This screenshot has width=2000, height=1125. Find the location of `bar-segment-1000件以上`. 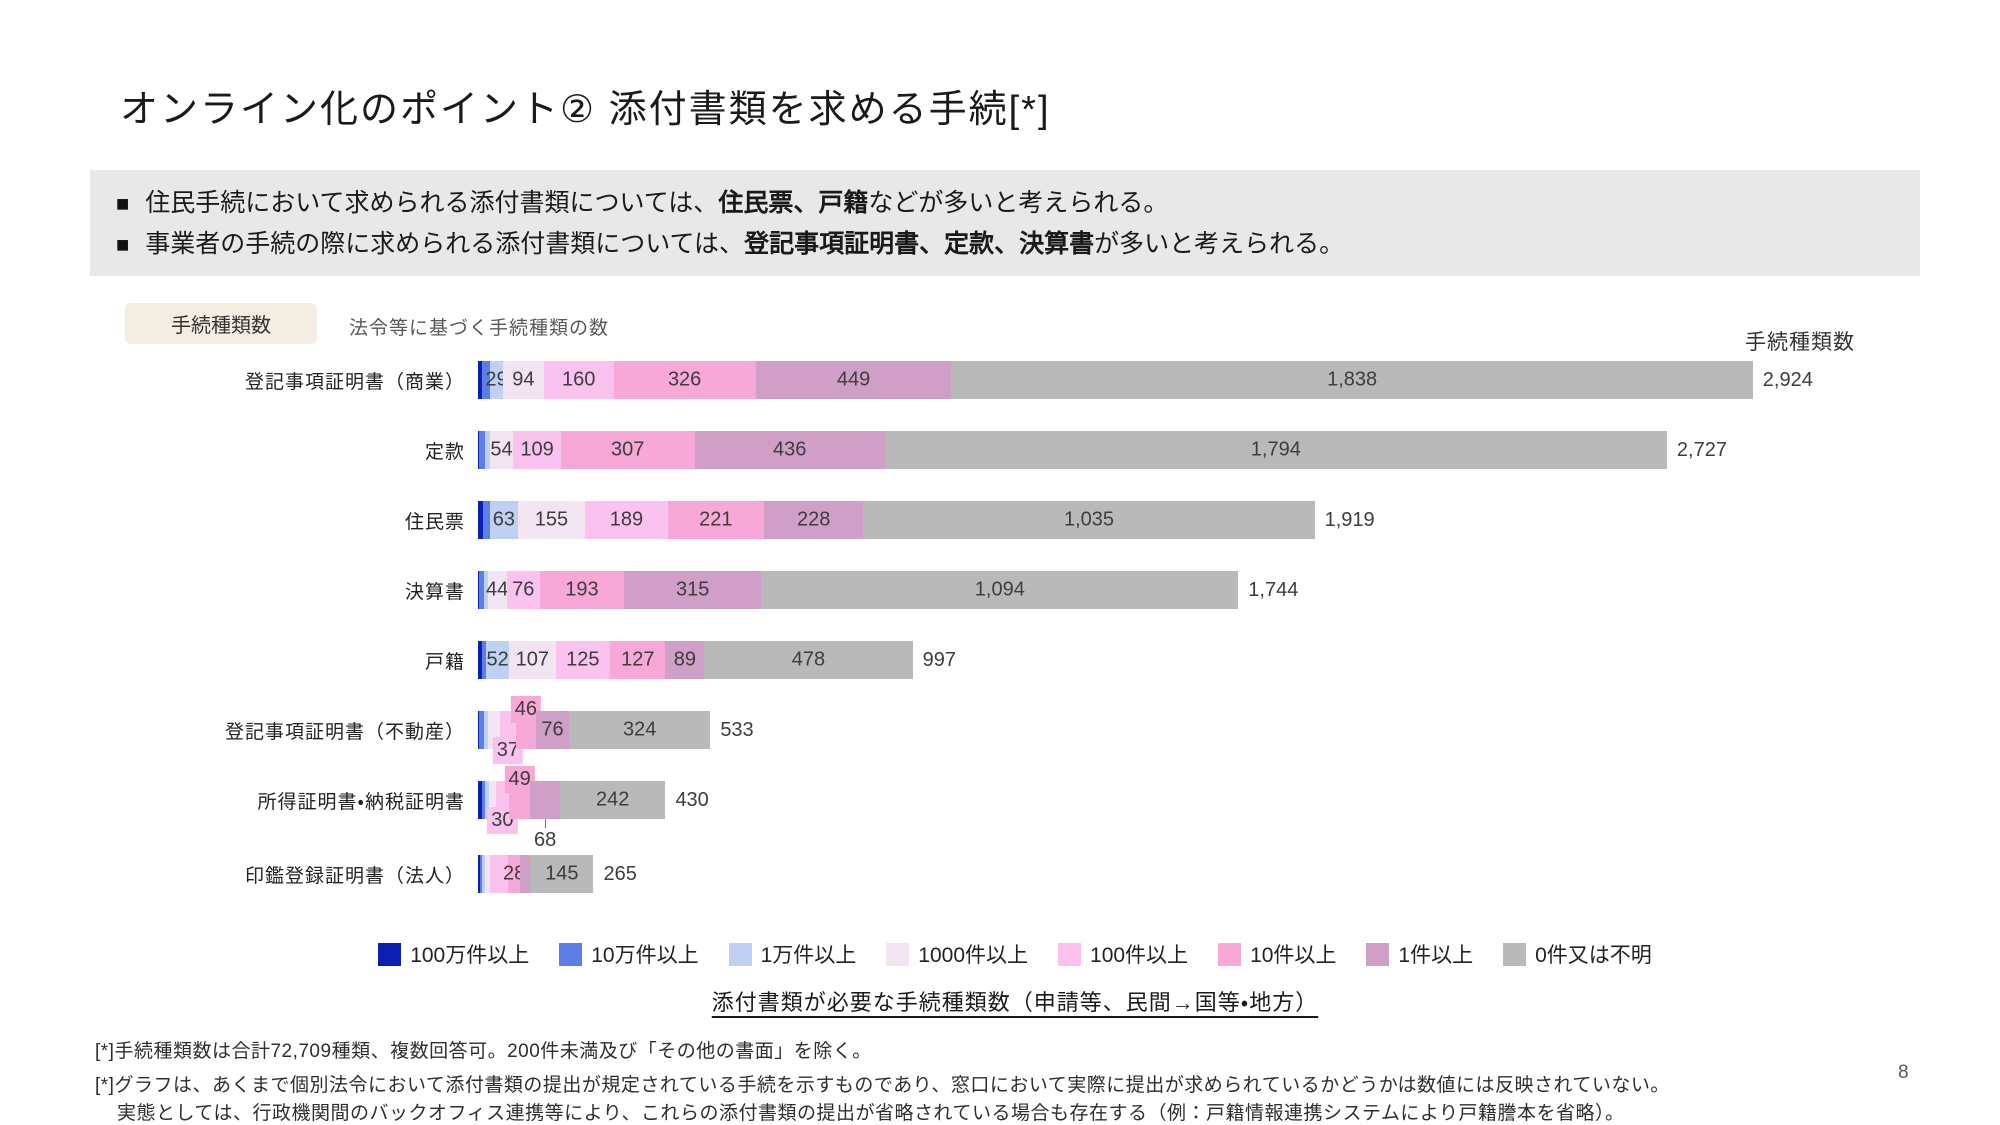

bar-segment-1000件以上 is located at coordinates (494, 730).